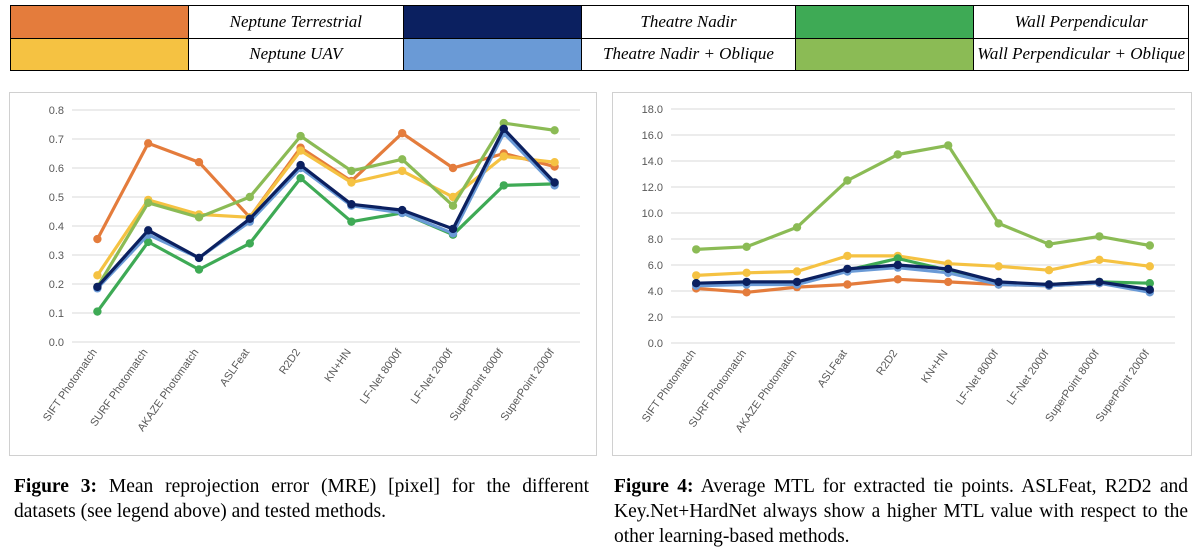  Describe the element at coordinates (337, 366) in the screenshot. I see `x-tick-label: KN+HN` at that location.